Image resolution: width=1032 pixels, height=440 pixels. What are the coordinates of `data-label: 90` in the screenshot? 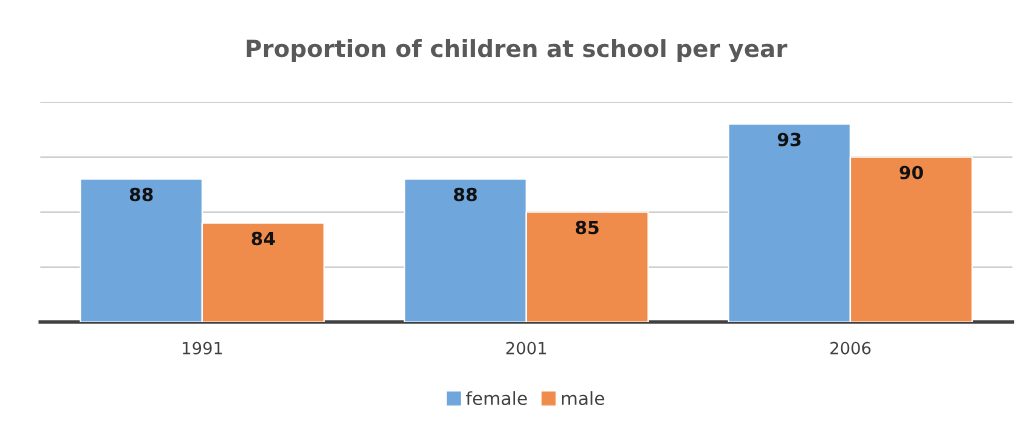 It's located at (911, 172).